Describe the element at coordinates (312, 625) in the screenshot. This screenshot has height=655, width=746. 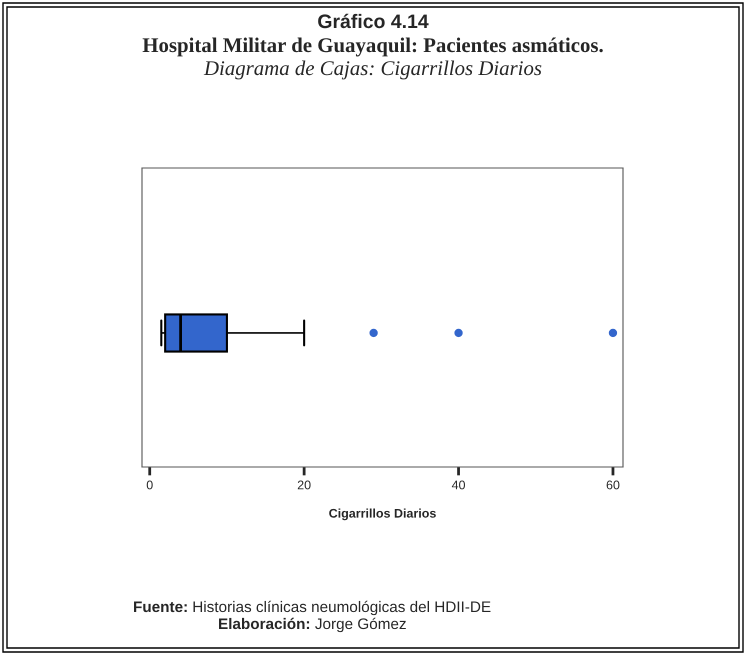
I see `text: Elaboración: Jorge Gómez` at that location.